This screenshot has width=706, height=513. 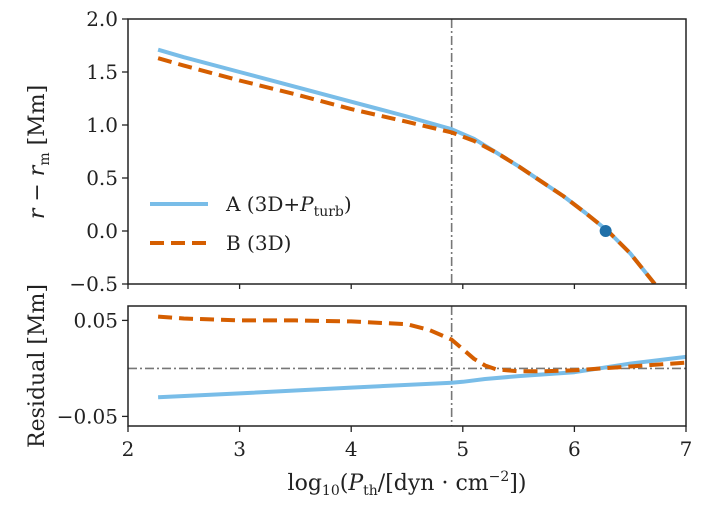 What do you see at coordinates (574, 449) in the screenshot?
I see `bottom-xtick-label: 6` at bounding box center [574, 449].